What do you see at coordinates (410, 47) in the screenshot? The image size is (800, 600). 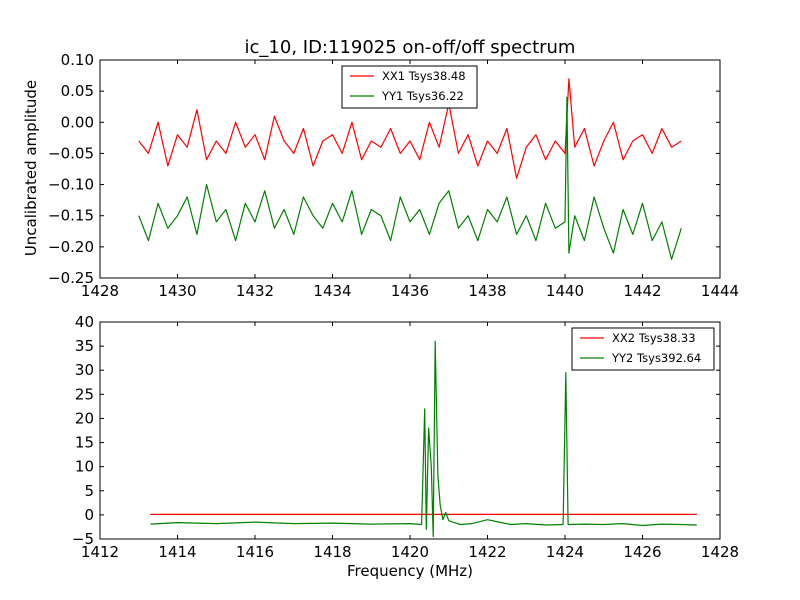 I see `top-chart-title: ic_10, ID:119025 on-off/off spectrum` at bounding box center [410, 47].